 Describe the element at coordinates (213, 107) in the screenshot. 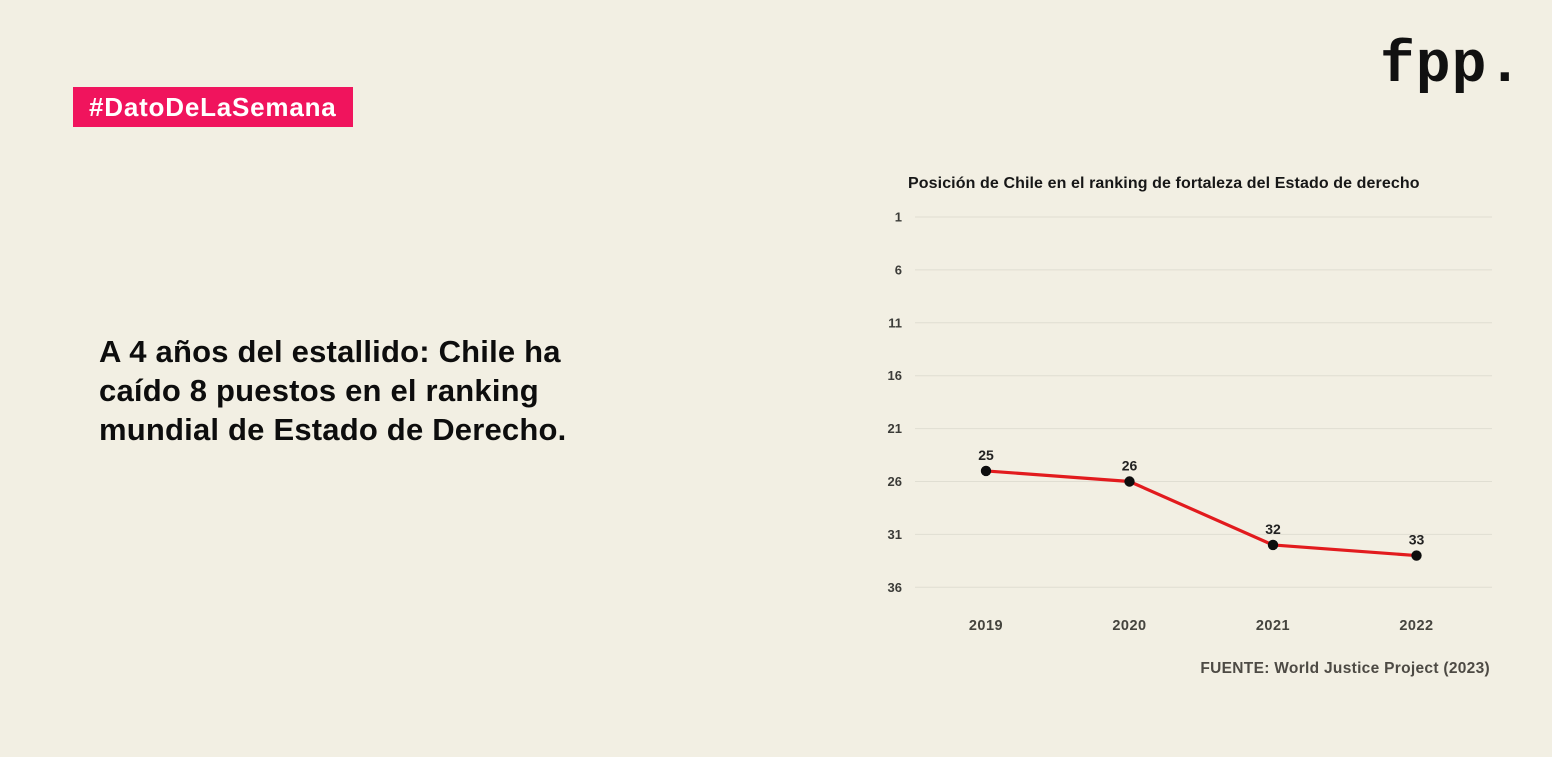

I see `hashtag-badge: #DatoDeLaSemana` at that location.